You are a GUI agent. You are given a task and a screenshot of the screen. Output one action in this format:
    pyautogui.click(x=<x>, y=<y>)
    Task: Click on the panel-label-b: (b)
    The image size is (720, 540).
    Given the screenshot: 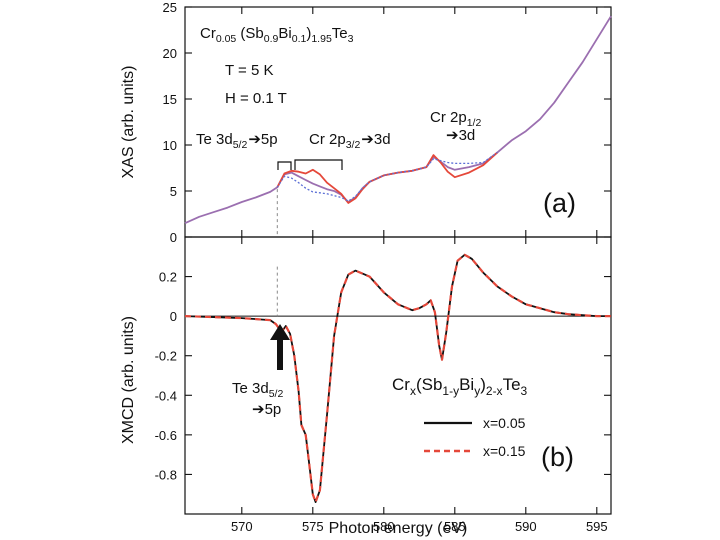 What is the action you would take?
    pyautogui.click(x=557, y=457)
    